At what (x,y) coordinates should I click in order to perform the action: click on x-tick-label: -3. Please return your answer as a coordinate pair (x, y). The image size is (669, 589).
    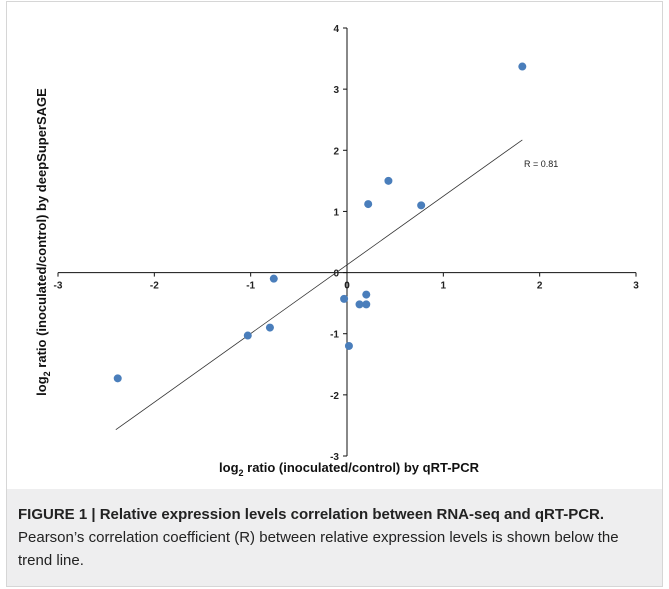
    Looking at the image, I should click on (58, 286).